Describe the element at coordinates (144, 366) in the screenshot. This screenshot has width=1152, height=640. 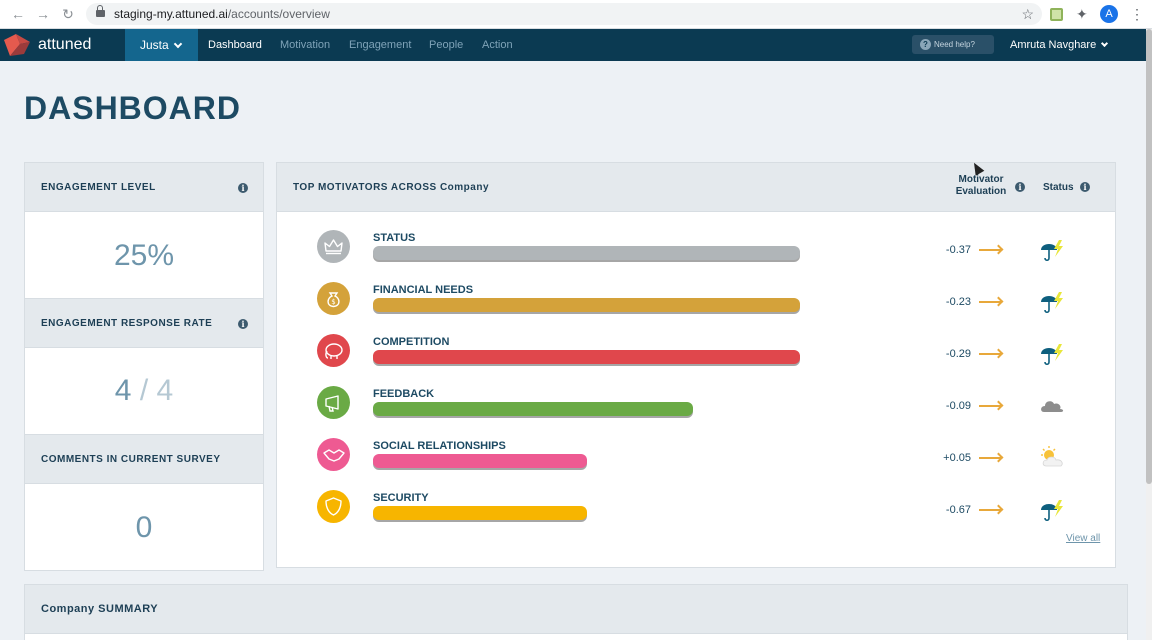
I see `response-rate-card: ENGAGEMENT RESPONSE RATE i 4 / 4` at that location.